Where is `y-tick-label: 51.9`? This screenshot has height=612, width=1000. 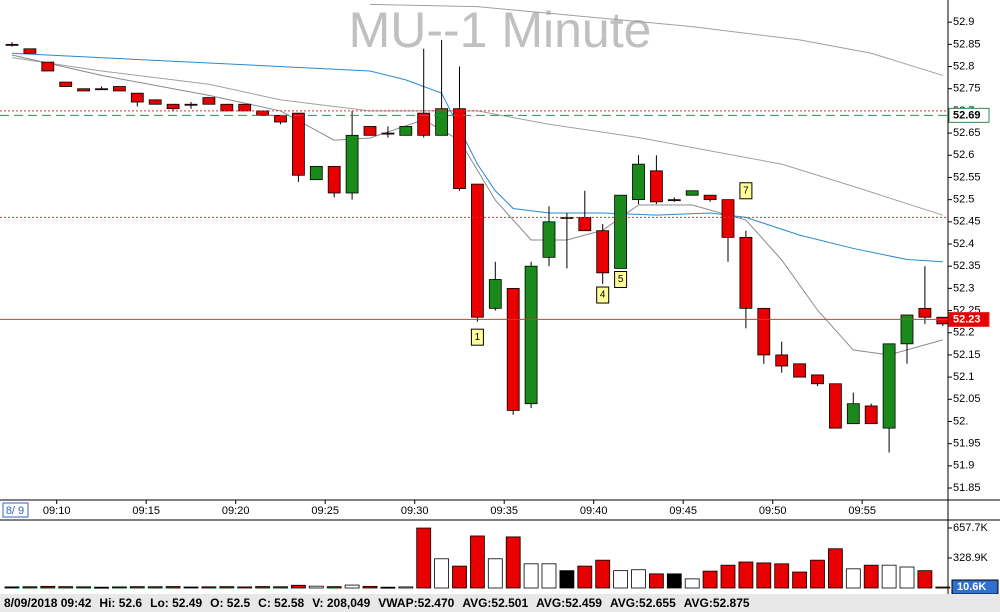 y-tick-label: 51.9 is located at coordinates (963, 466).